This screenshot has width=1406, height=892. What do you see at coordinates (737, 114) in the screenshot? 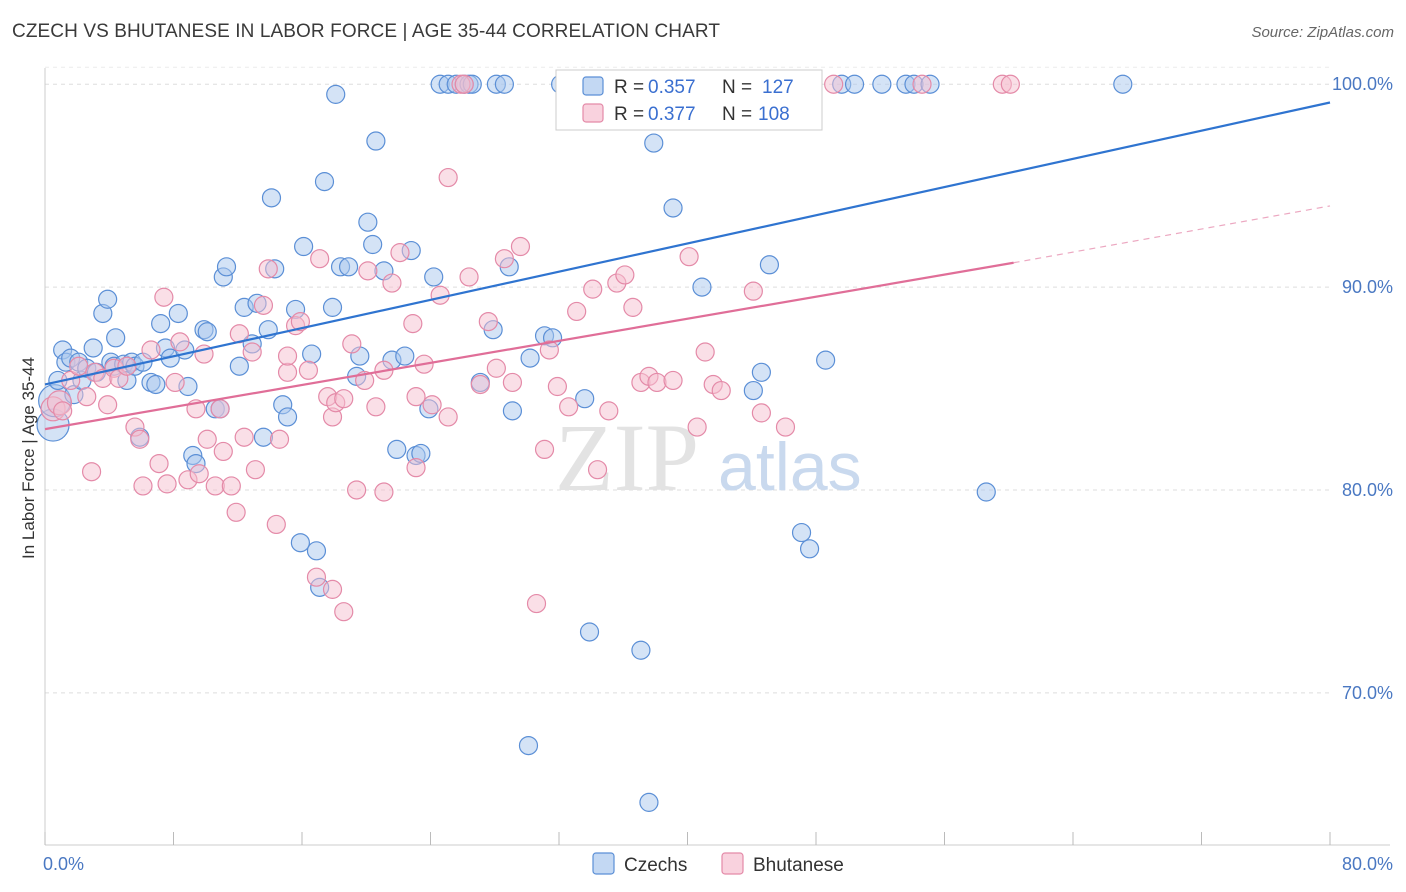
I see `legend-bhutanese-n-label: N =` at bounding box center [737, 114].